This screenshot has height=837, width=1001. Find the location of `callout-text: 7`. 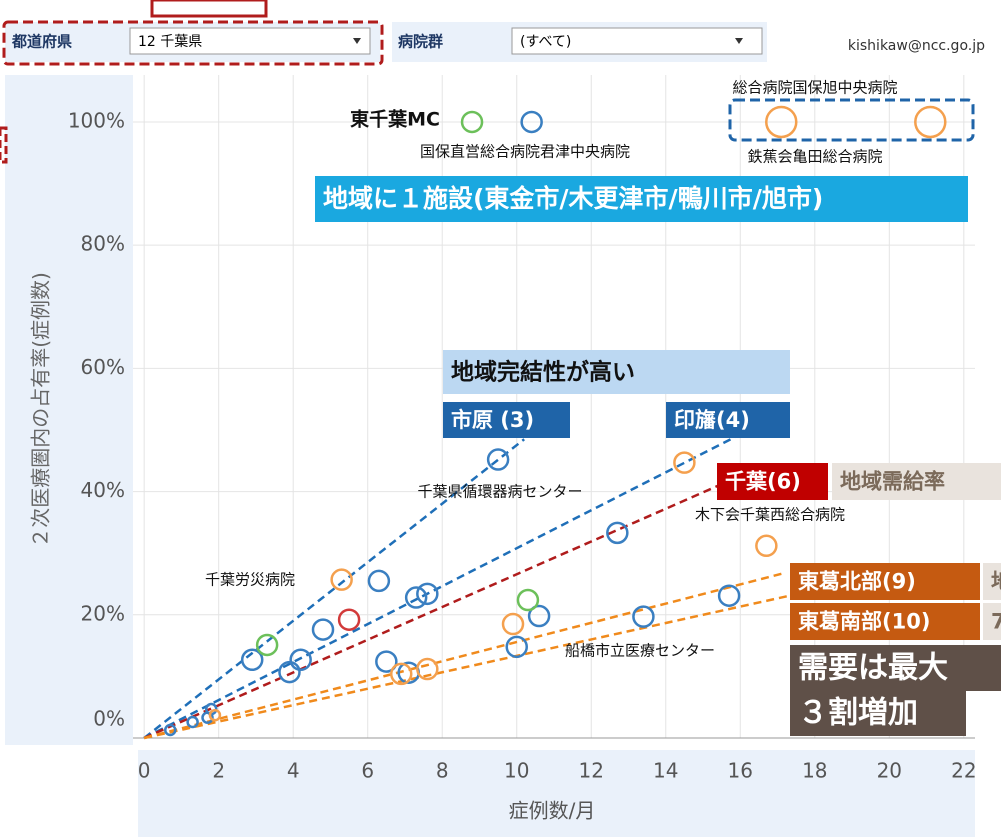

callout-text: 7 is located at coordinates (996, 622).